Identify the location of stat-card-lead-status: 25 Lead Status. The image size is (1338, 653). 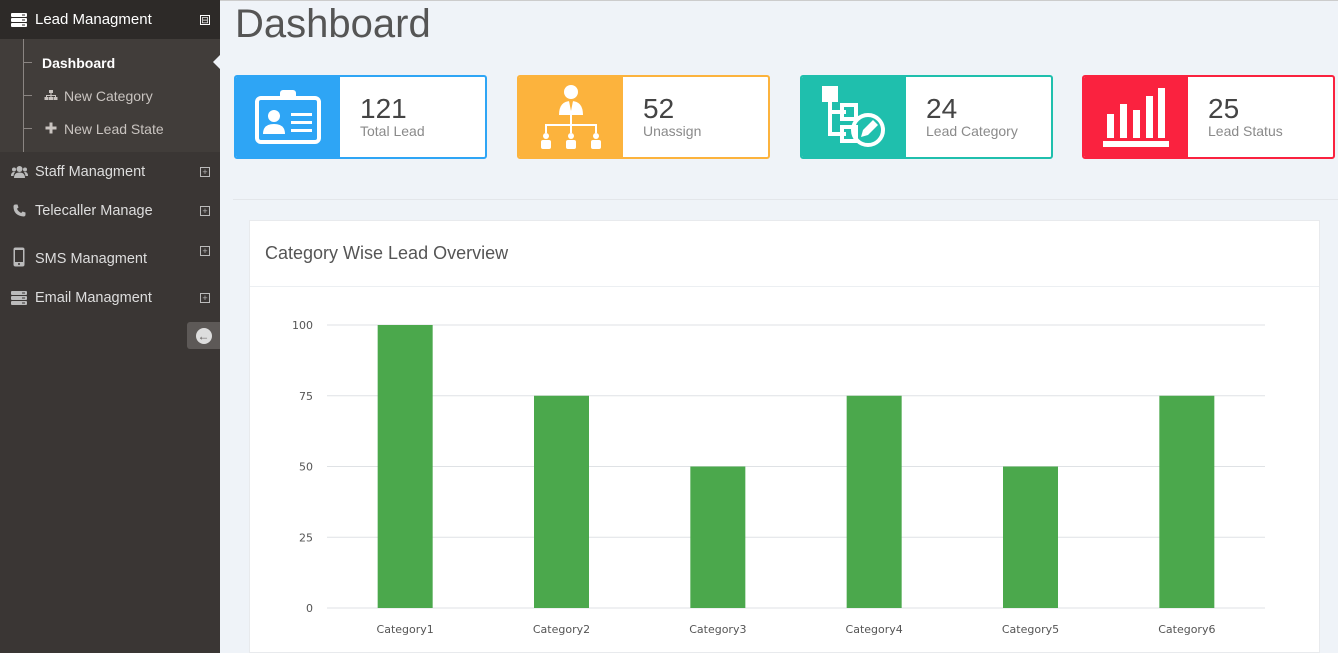
(1208, 117).